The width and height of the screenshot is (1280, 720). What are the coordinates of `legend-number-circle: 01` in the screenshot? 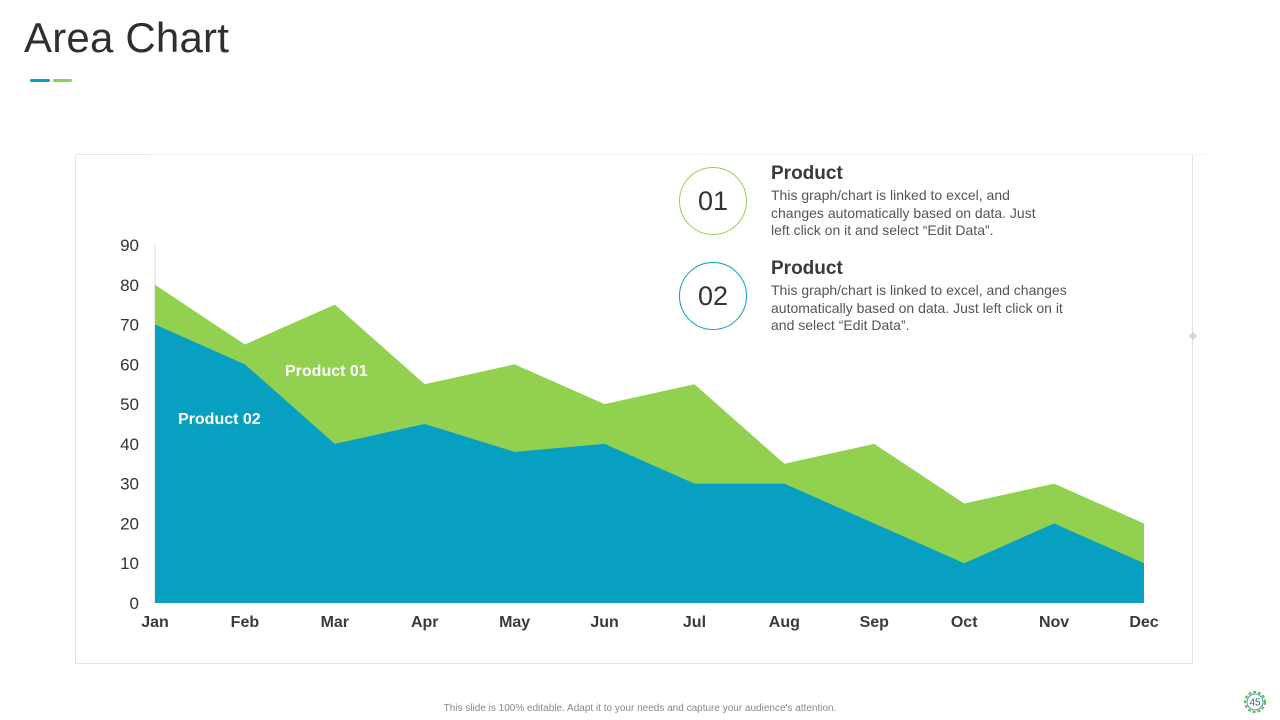 It's located at (713, 201).